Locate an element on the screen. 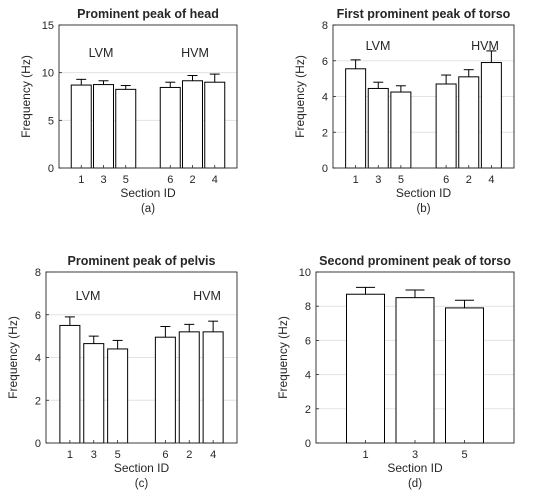 This screenshot has width=550, height=501. chart-title: Prominent peak of pelvis is located at coordinates (142, 261).